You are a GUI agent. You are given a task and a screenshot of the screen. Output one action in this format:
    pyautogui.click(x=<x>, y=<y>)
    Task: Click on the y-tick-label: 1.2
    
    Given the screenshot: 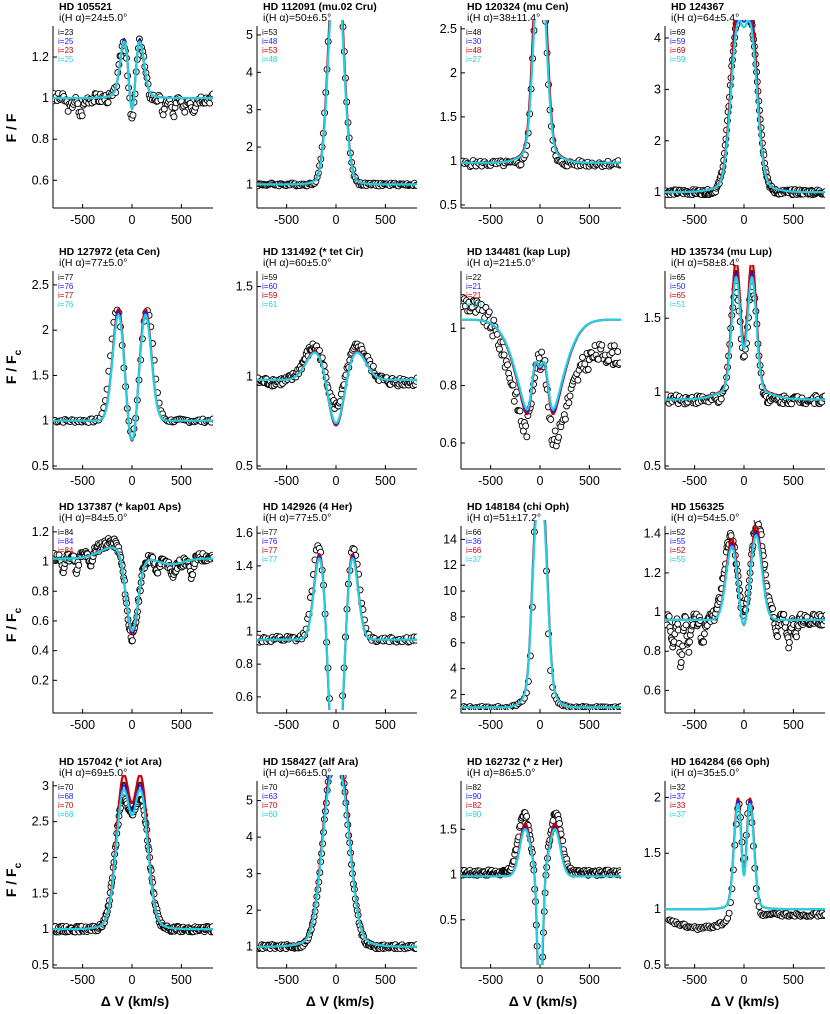 What is the action you would take?
    pyautogui.click(x=244, y=599)
    